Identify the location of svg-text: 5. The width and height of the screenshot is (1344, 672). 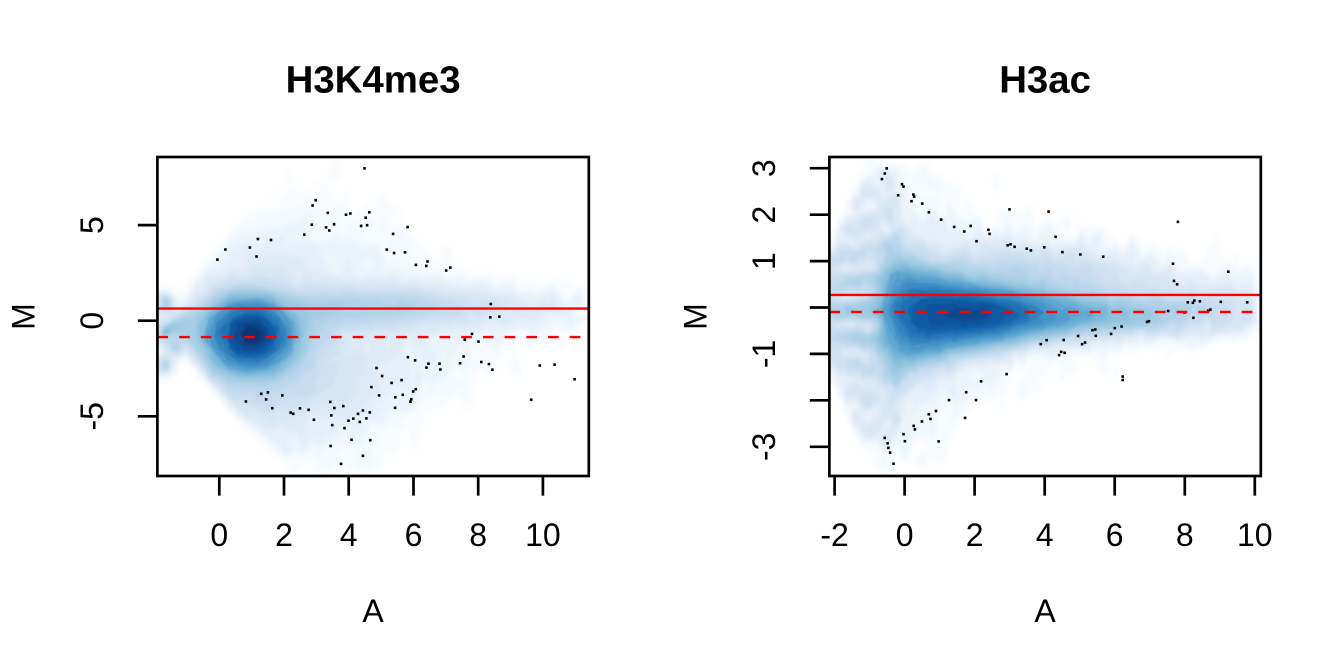
(92, 225).